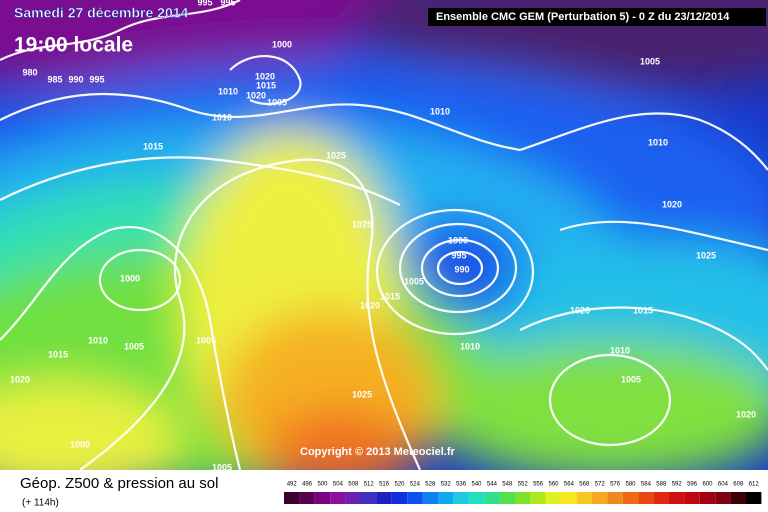 This screenshot has width=768, height=512. Describe the element at coordinates (584, 485) in the screenshot. I see `scale-label: 568` at that location.